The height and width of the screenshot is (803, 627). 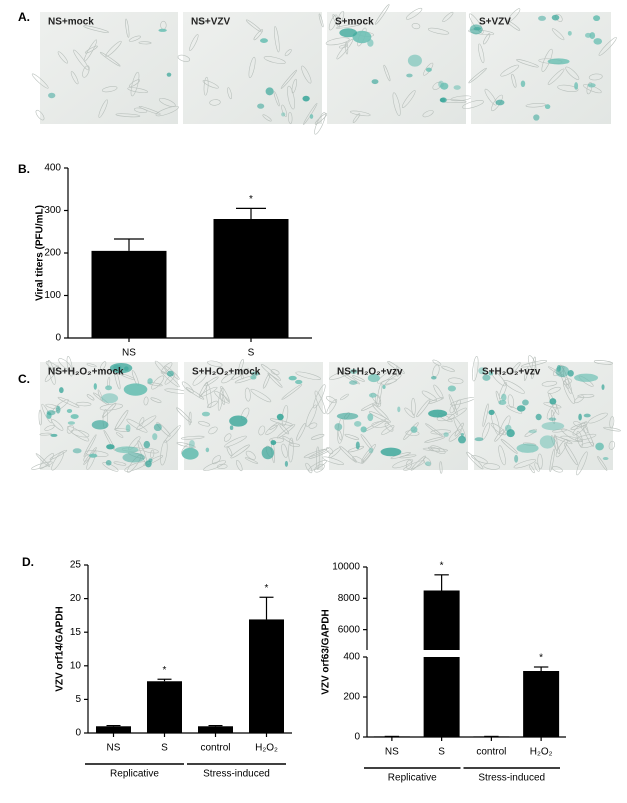 I want to click on image-label: S+mock, so click(x=354, y=22).